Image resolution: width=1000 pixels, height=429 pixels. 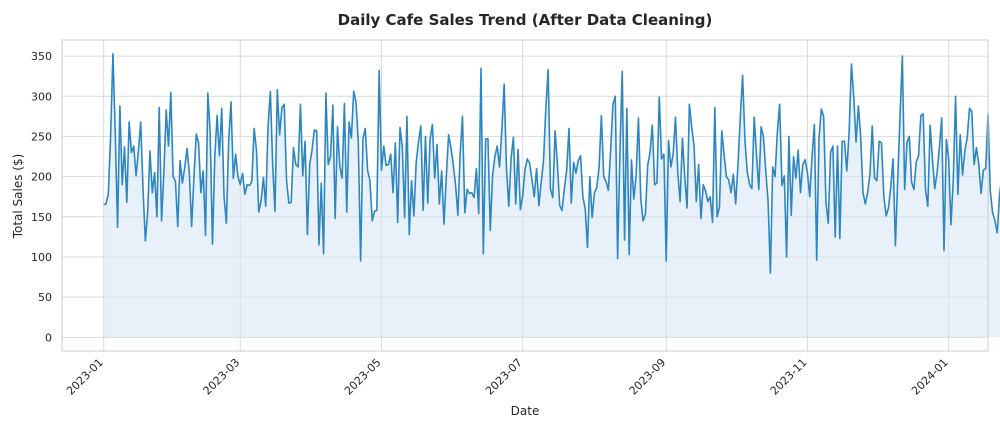 I want to click on x-tick-label: 2023-11, so click(x=789, y=377).